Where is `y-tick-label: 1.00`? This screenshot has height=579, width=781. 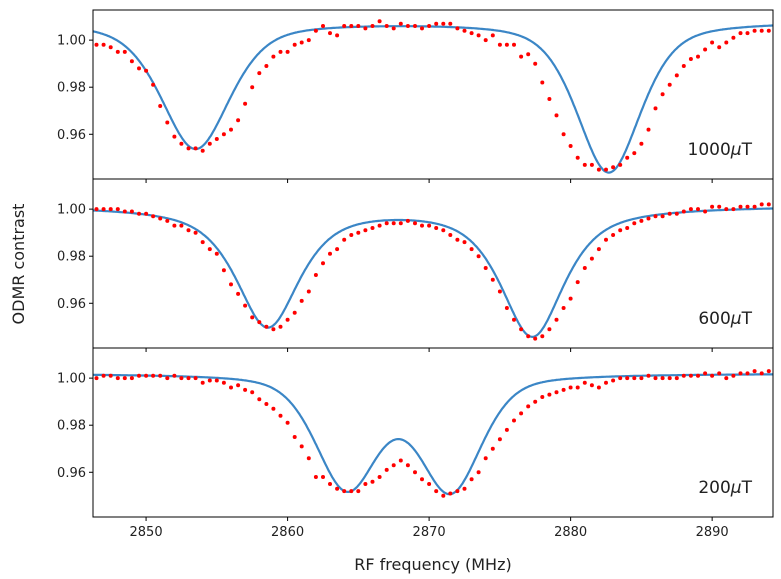 y-tick-label: 1.00 is located at coordinates (71, 41).